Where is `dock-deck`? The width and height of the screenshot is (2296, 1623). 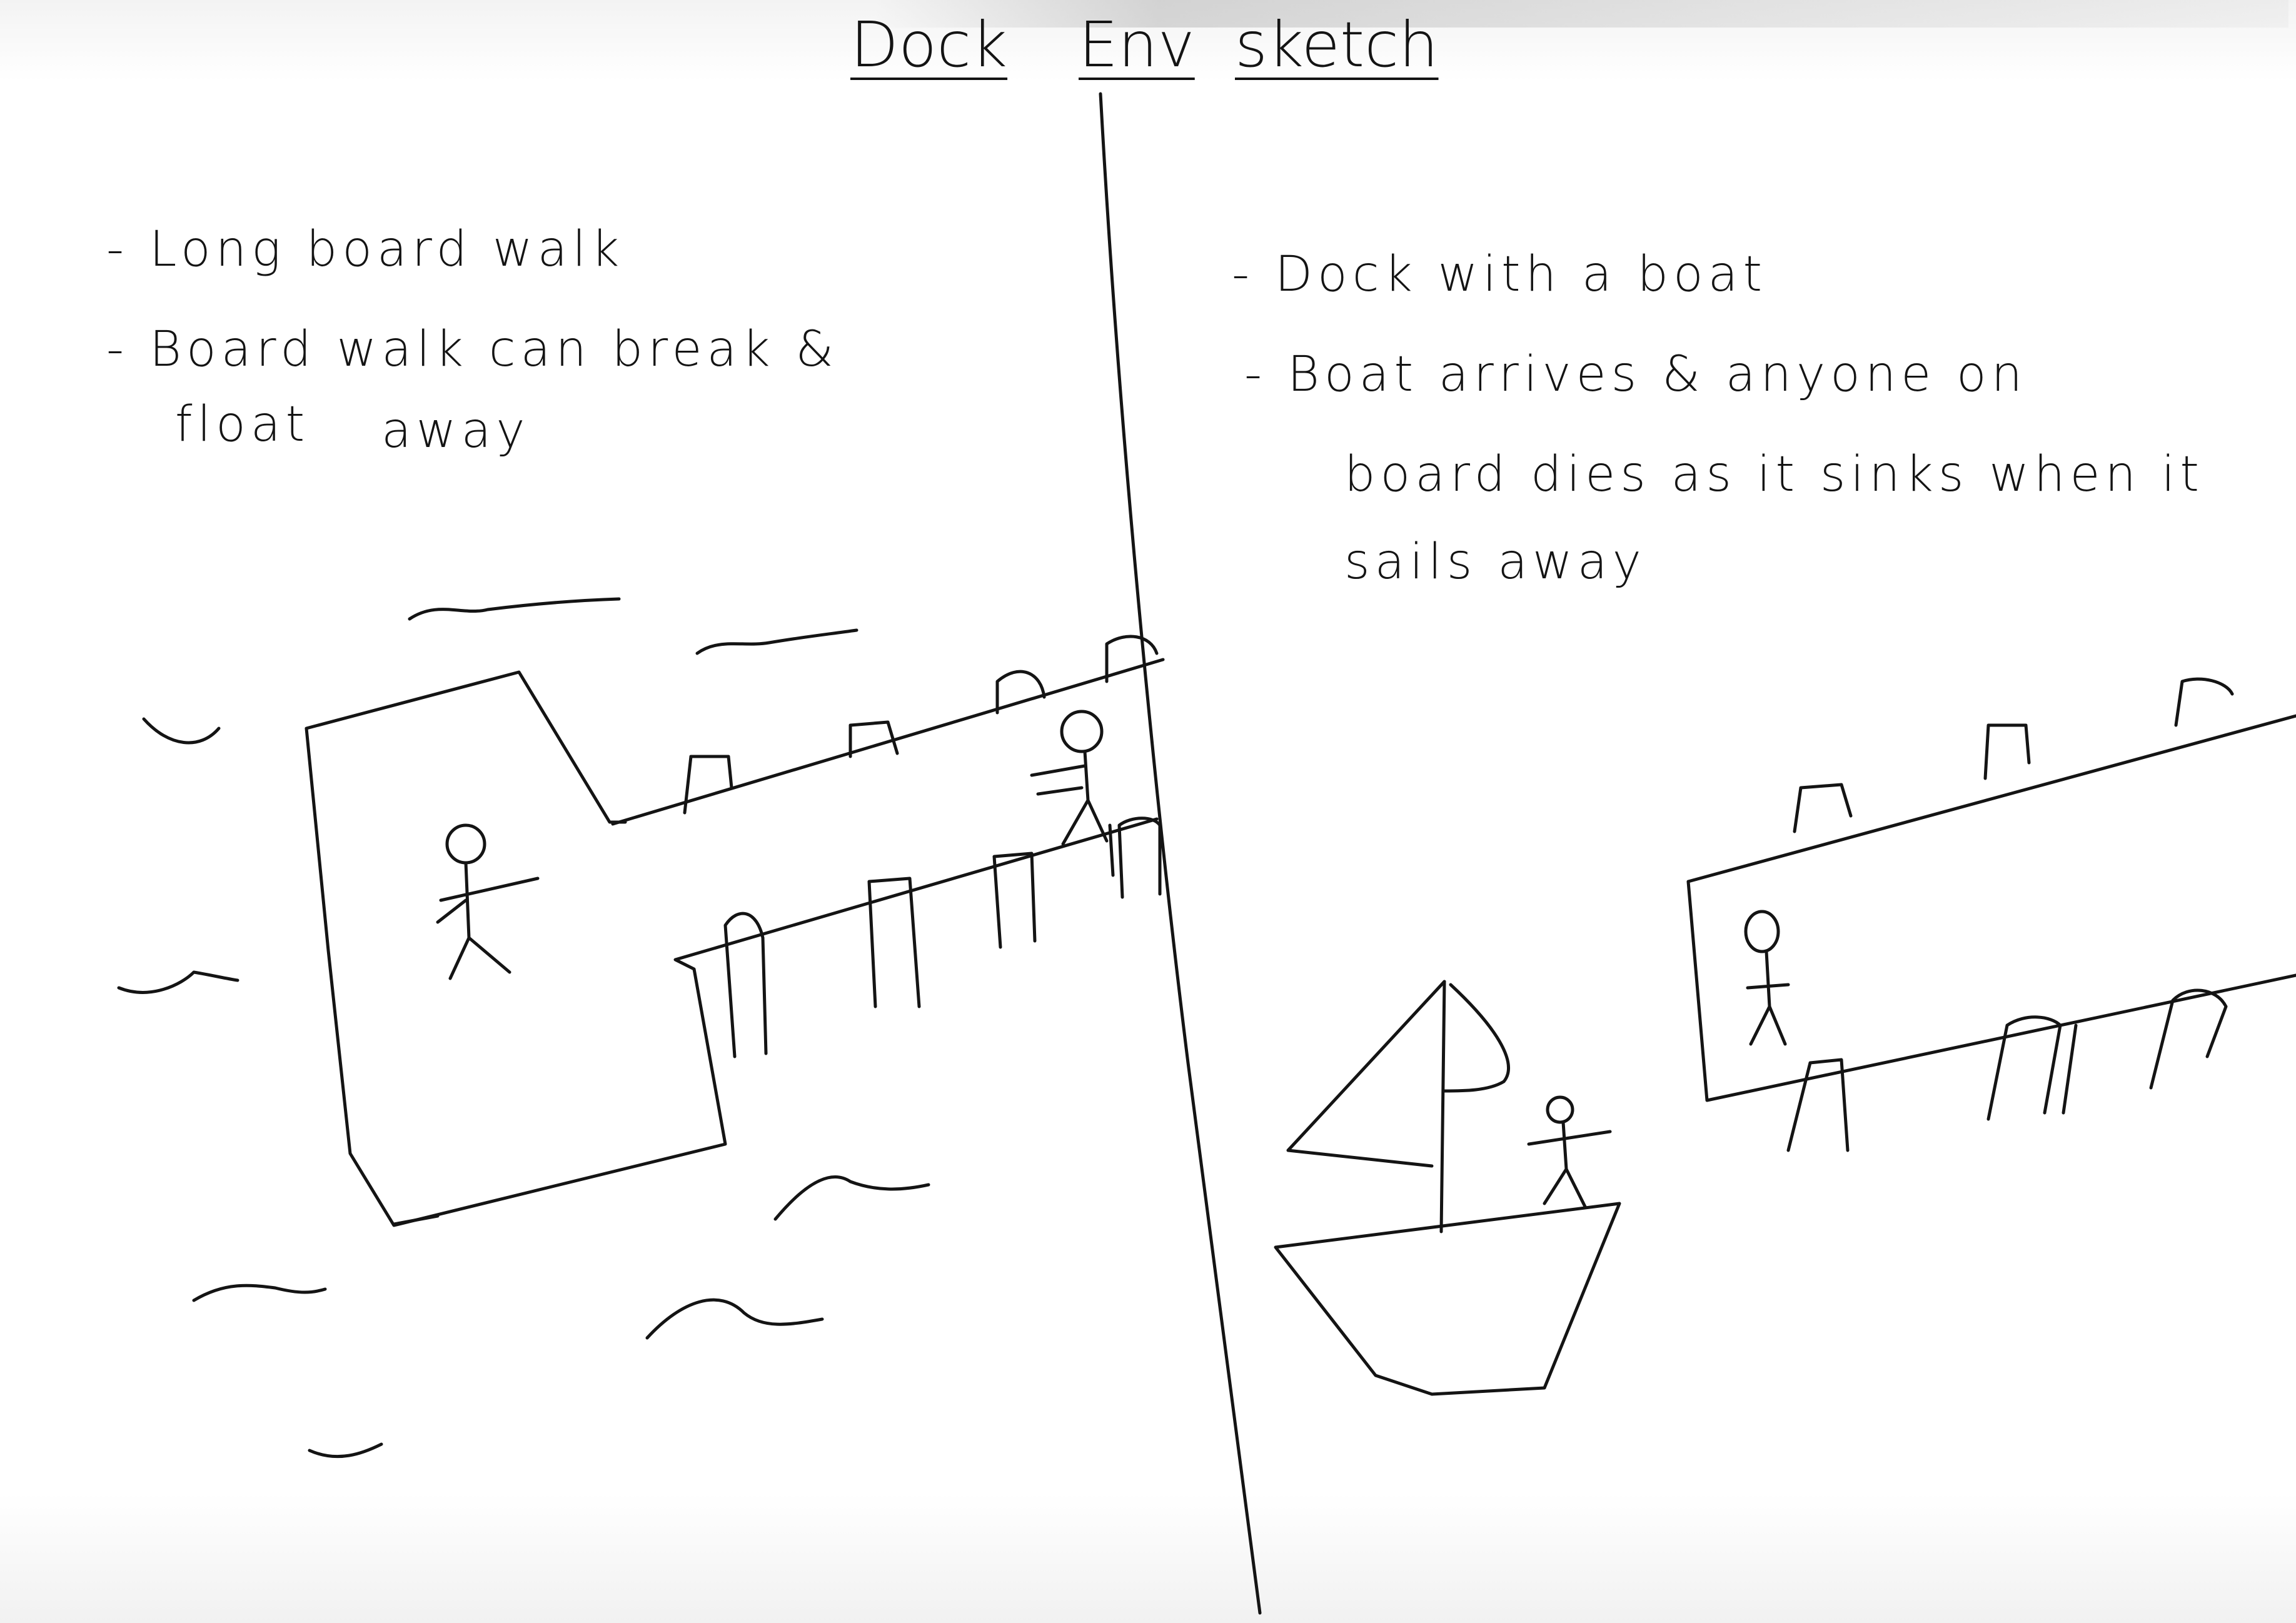
dock-deck is located at coordinates (1991, 908).